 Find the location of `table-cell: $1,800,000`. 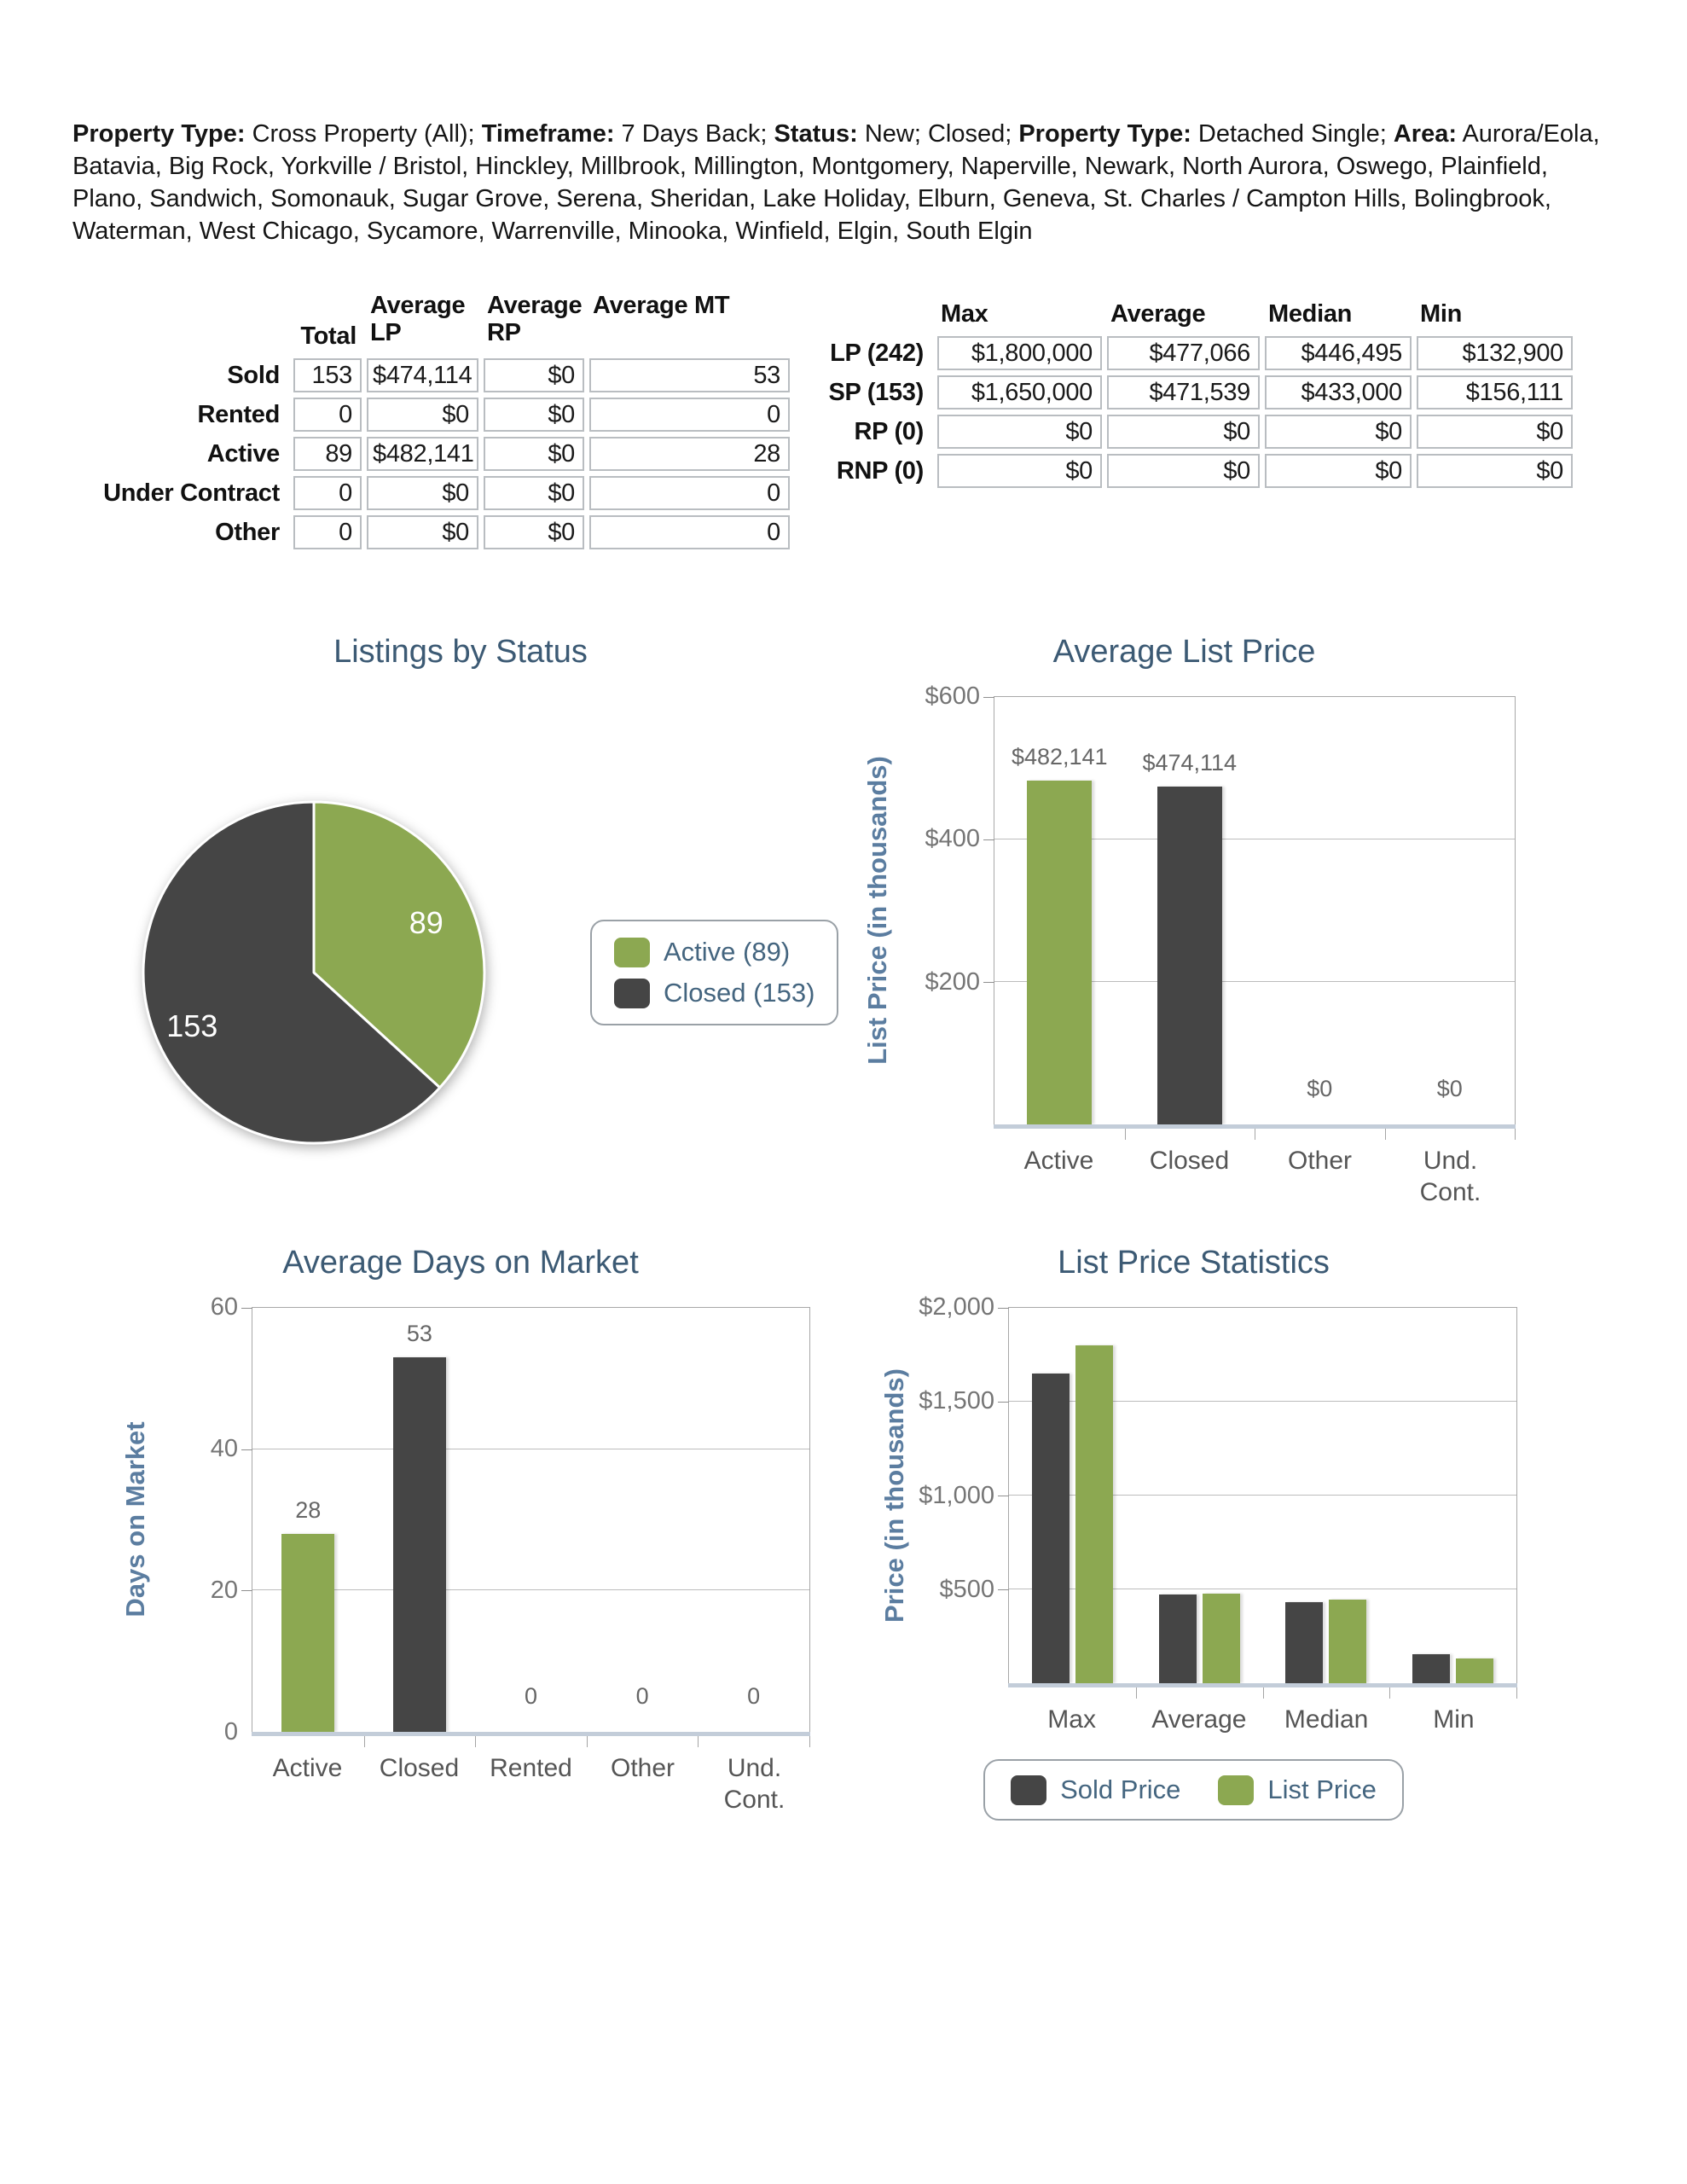

table-cell: $1,800,000 is located at coordinates (1020, 353).